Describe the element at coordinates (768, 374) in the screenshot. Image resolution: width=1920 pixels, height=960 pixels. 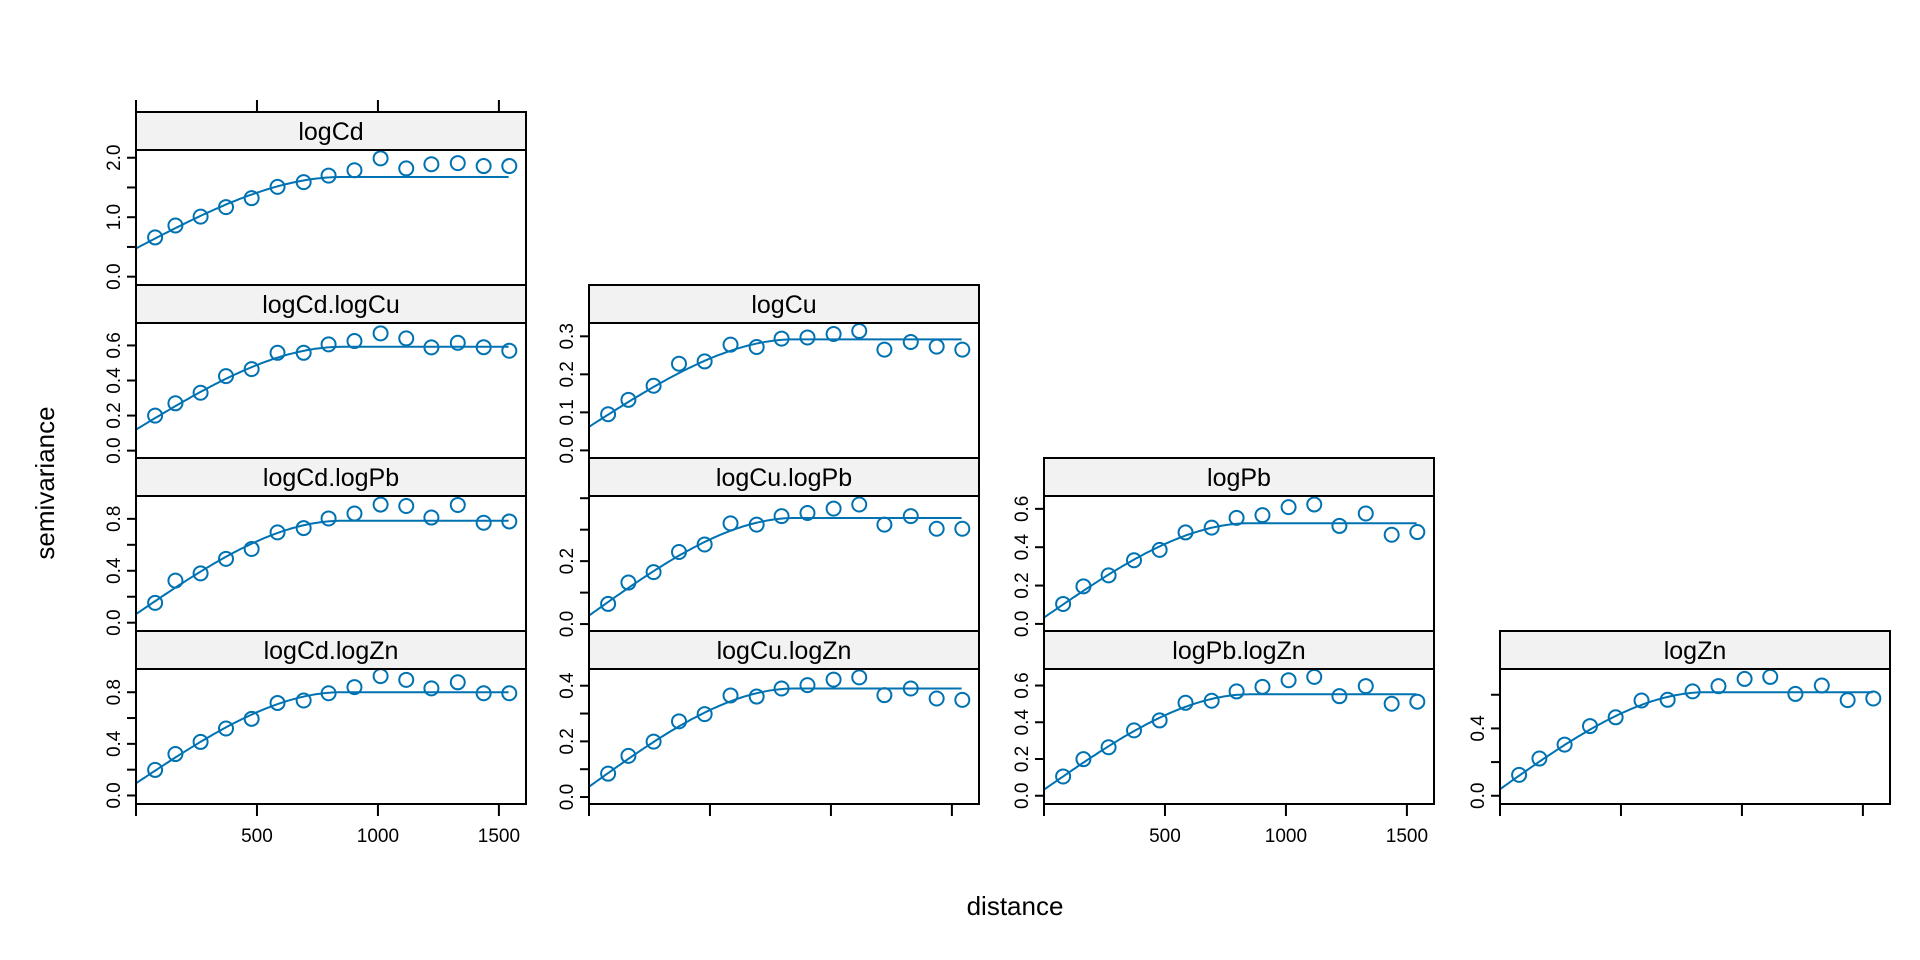
I see `panel-logCu: logCu 0.0 0.1 0.2 0.3` at that location.